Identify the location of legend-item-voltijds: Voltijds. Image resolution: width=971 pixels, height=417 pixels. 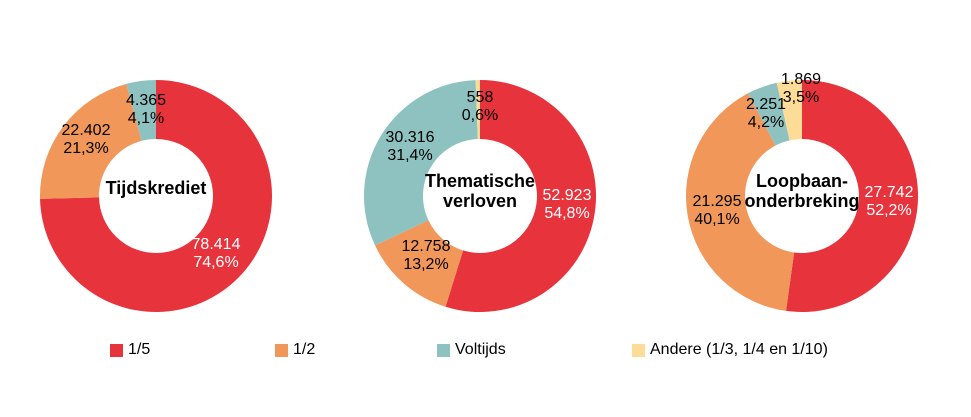
(471, 350).